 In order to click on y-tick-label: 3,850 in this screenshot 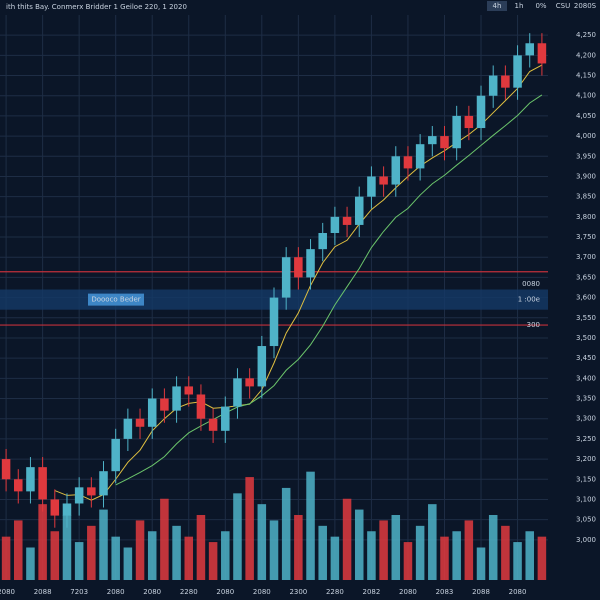, I will do `click(586, 197)`.